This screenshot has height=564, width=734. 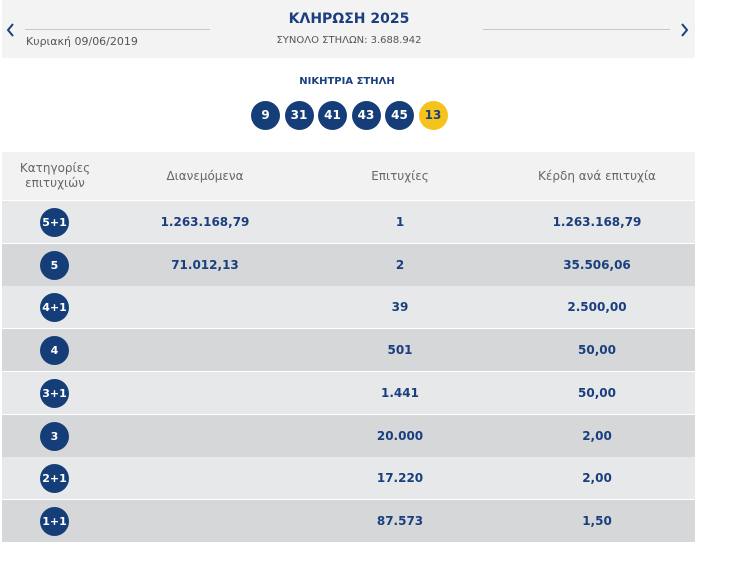 What do you see at coordinates (348, 350) in the screenshot?
I see `table-row: 4 501 50,00` at bounding box center [348, 350].